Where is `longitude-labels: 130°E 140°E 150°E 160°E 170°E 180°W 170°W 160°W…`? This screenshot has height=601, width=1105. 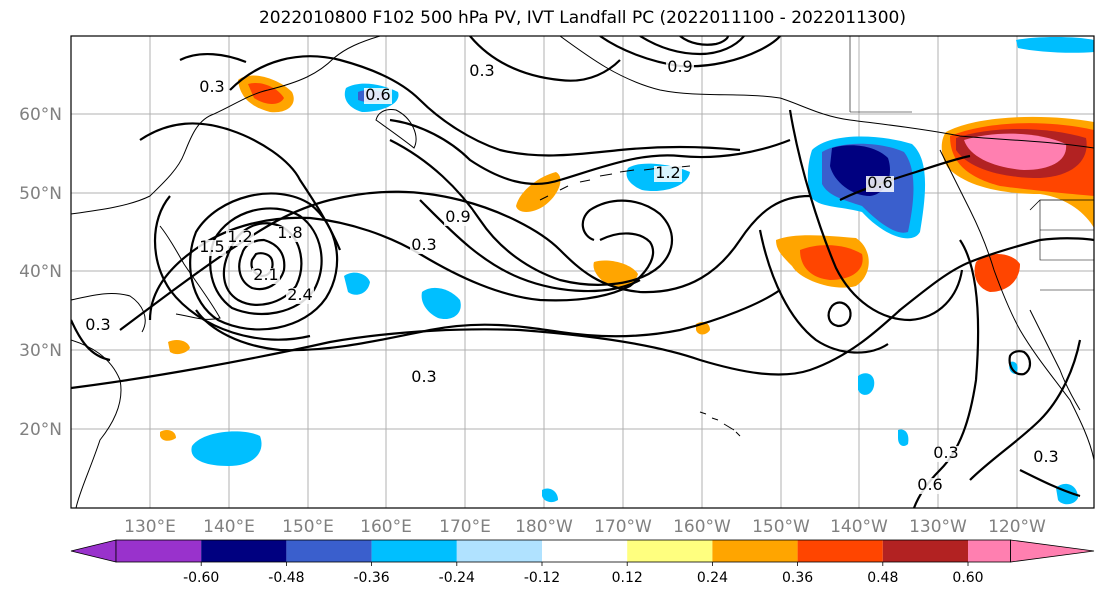
longitude-labels: 130°E 140°E 150°E 160°E 170°E 180°W 170°W 160°W… is located at coordinates (585, 527).